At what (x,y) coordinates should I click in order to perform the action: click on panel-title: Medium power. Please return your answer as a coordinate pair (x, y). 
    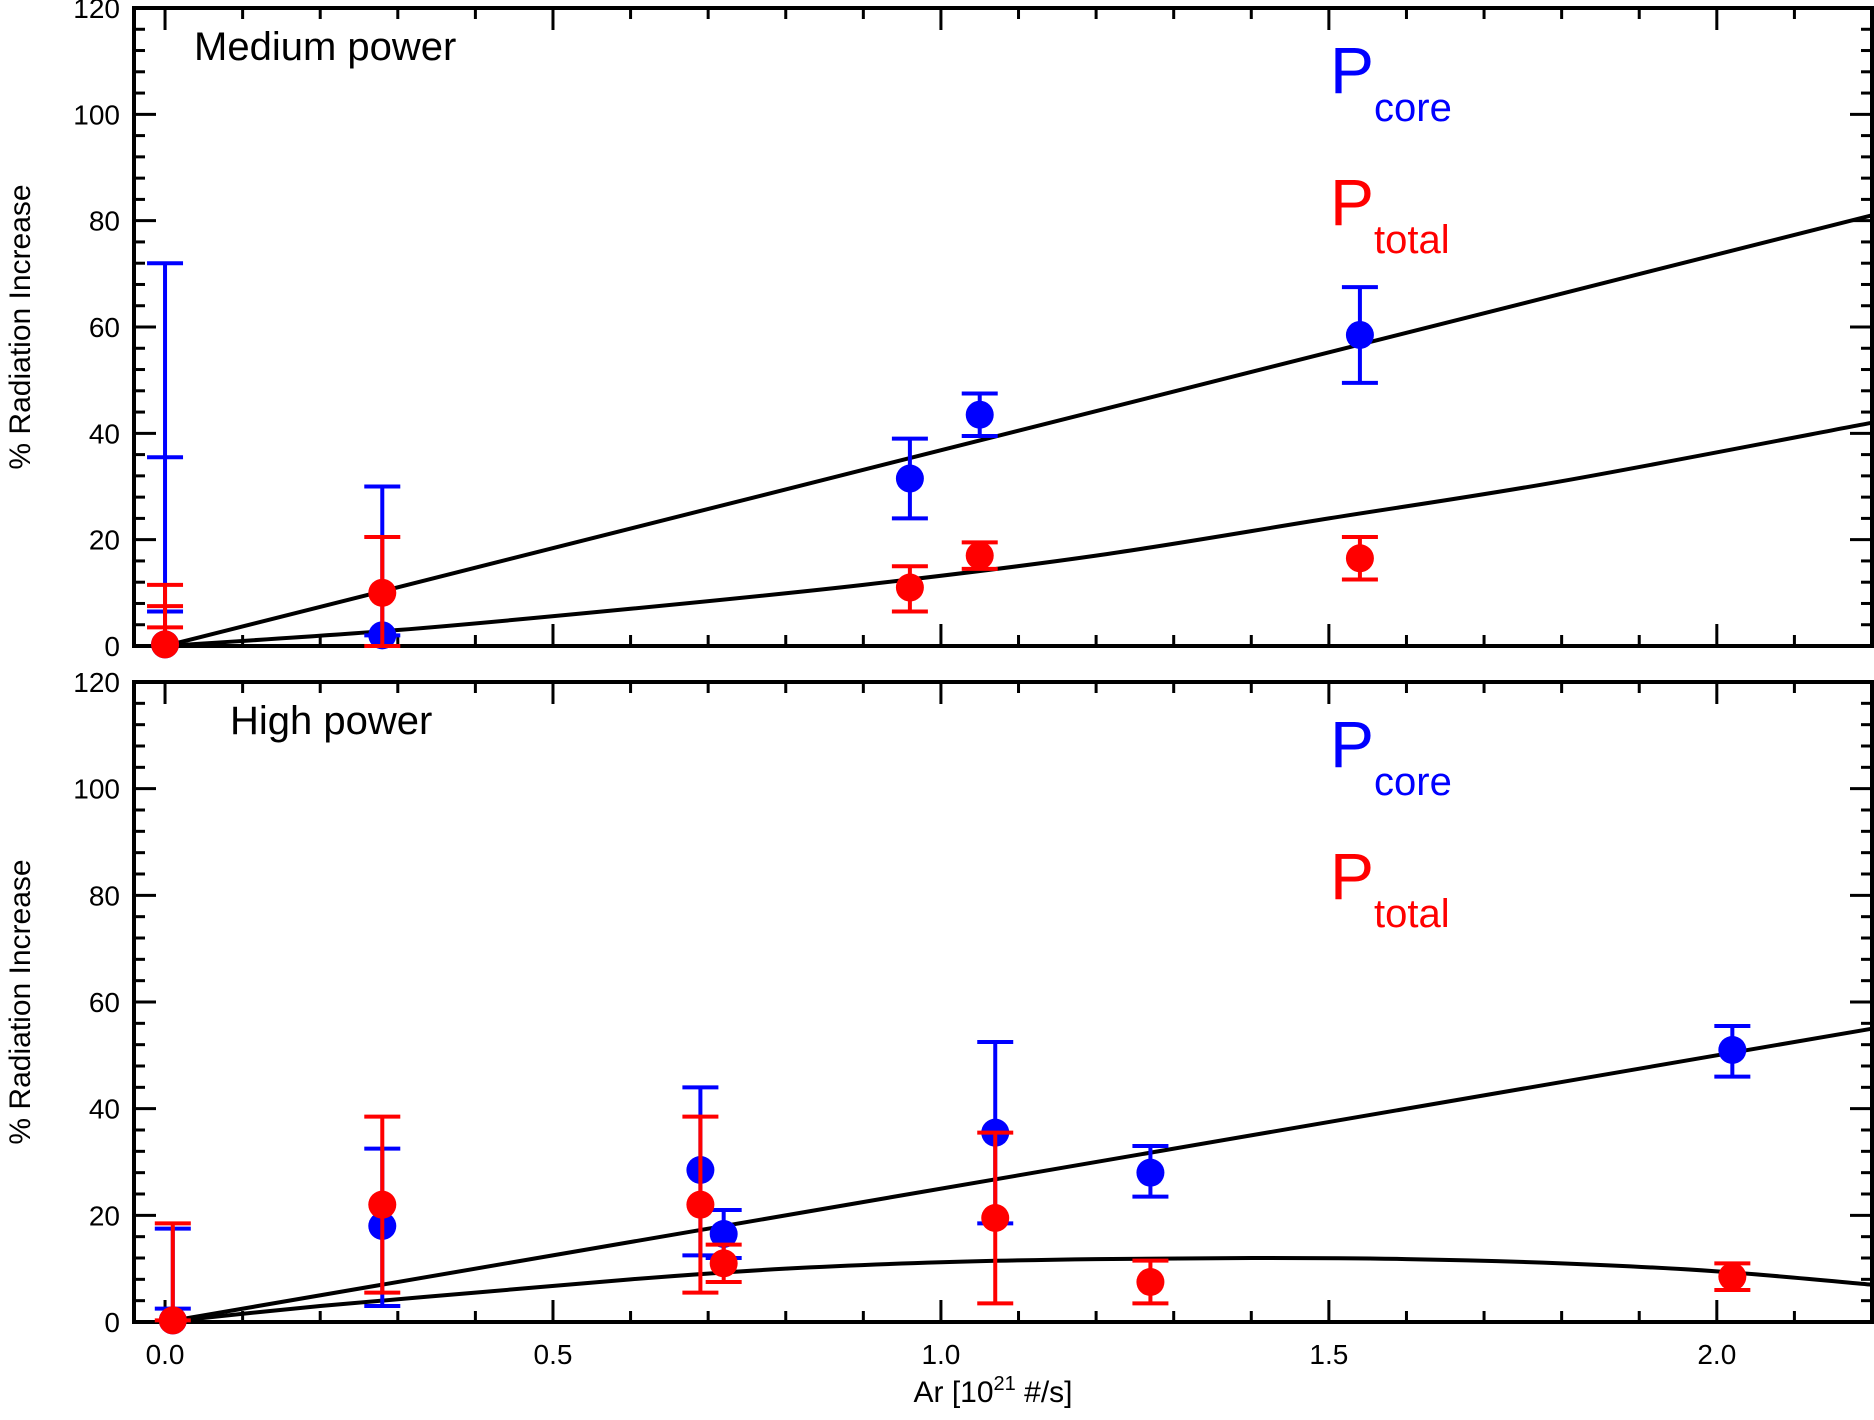
    Looking at the image, I should click on (325, 47).